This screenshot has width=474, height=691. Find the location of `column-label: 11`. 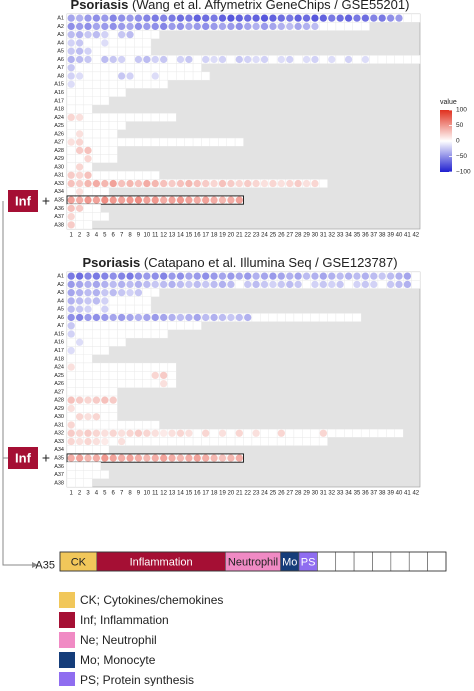

column-label: 11 is located at coordinates (155, 494).